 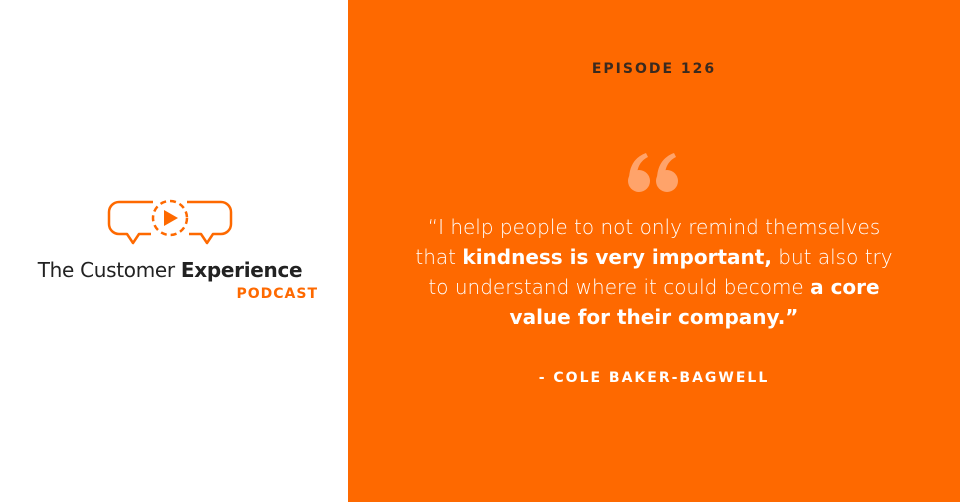 What do you see at coordinates (170, 222) in the screenshot?
I see `logo-icon` at bounding box center [170, 222].